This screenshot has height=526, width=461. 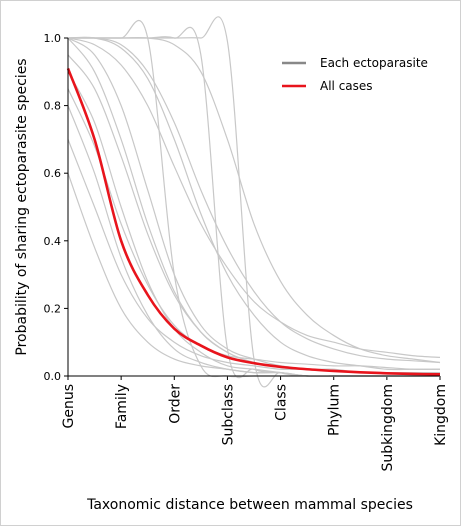 I want to click on x-tick-label: Class, so click(x=282, y=402).